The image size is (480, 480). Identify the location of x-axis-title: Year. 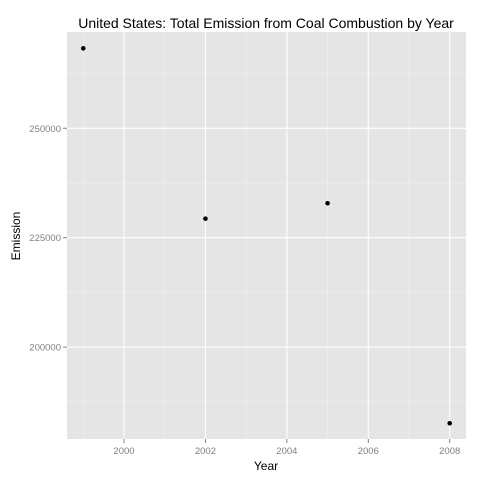
(266, 466).